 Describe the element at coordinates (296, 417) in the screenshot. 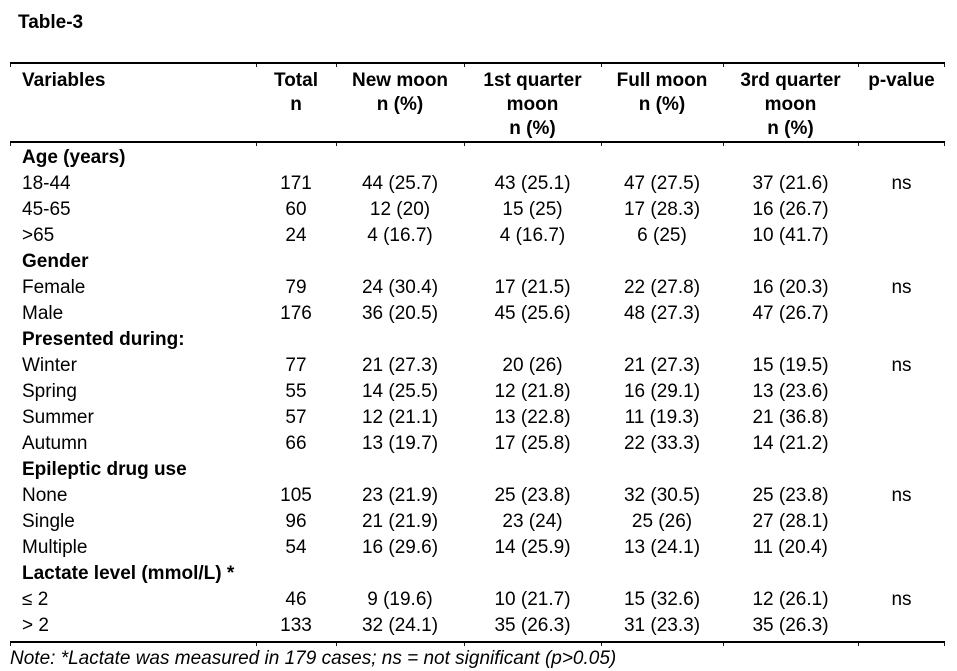

I see `value-cell: 57` at that location.